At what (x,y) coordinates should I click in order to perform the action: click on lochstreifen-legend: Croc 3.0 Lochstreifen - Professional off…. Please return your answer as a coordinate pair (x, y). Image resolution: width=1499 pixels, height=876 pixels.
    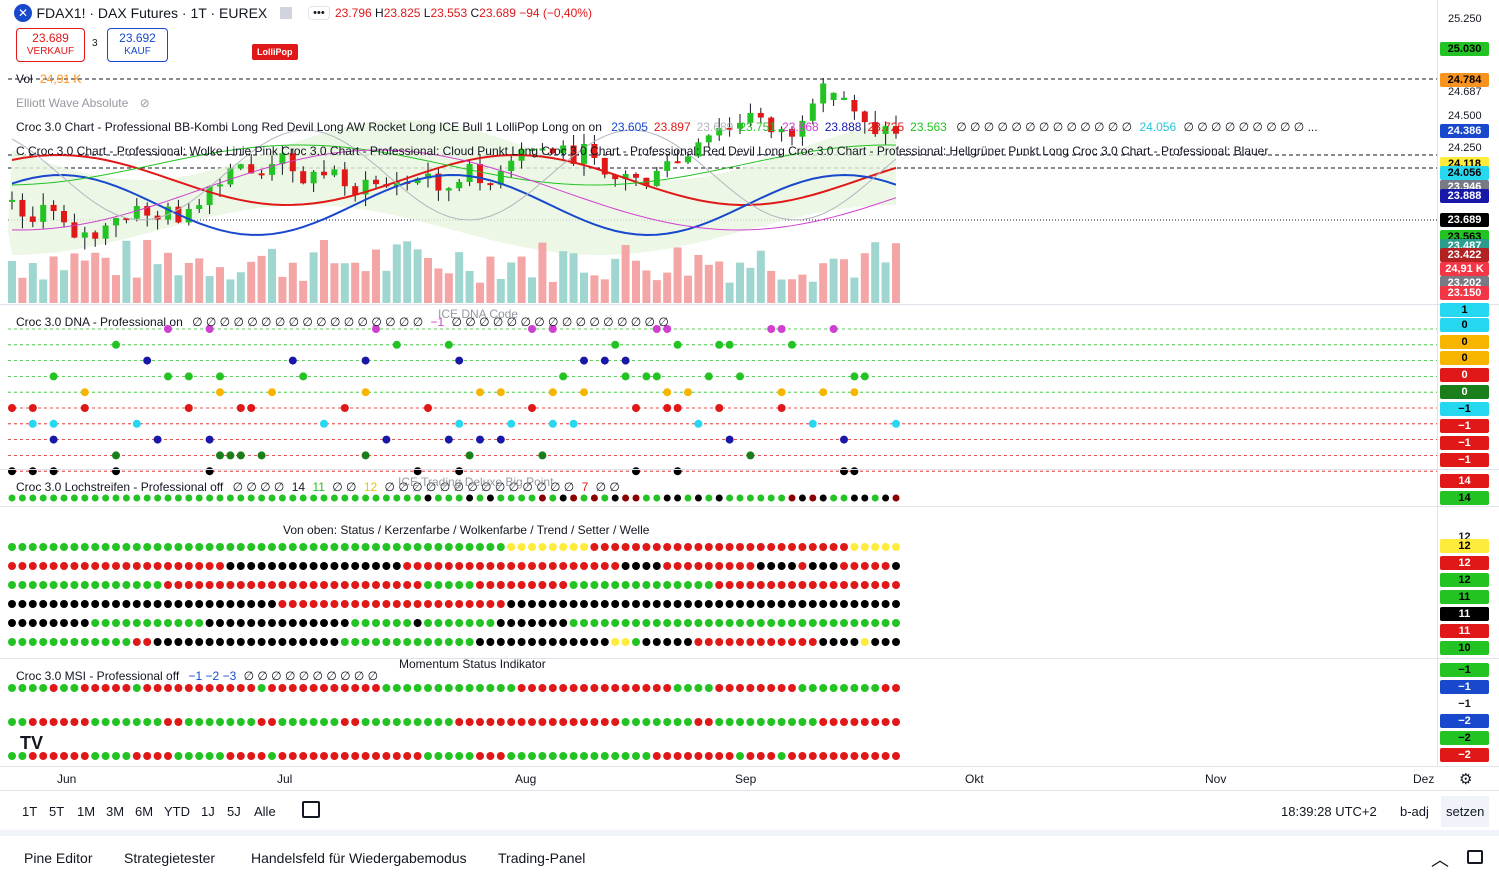
    Looking at the image, I should click on (318, 487).